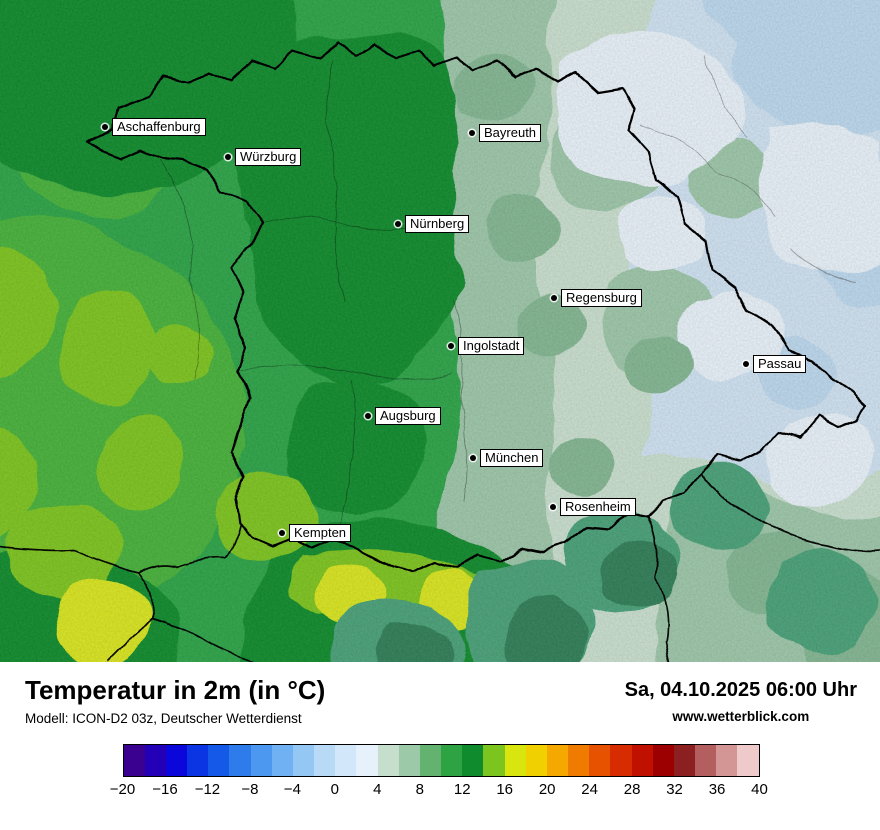  Describe the element at coordinates (377, 789) in the screenshot. I see `legend-tick-label: 4` at that location.